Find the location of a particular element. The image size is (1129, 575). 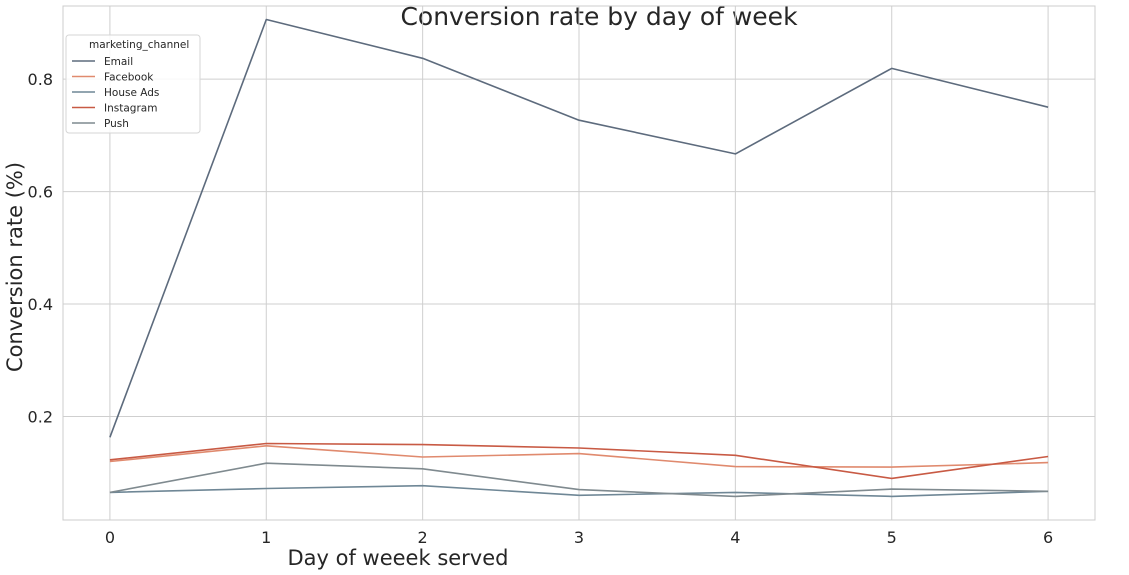

x-tick-label: 3 is located at coordinates (579, 537).